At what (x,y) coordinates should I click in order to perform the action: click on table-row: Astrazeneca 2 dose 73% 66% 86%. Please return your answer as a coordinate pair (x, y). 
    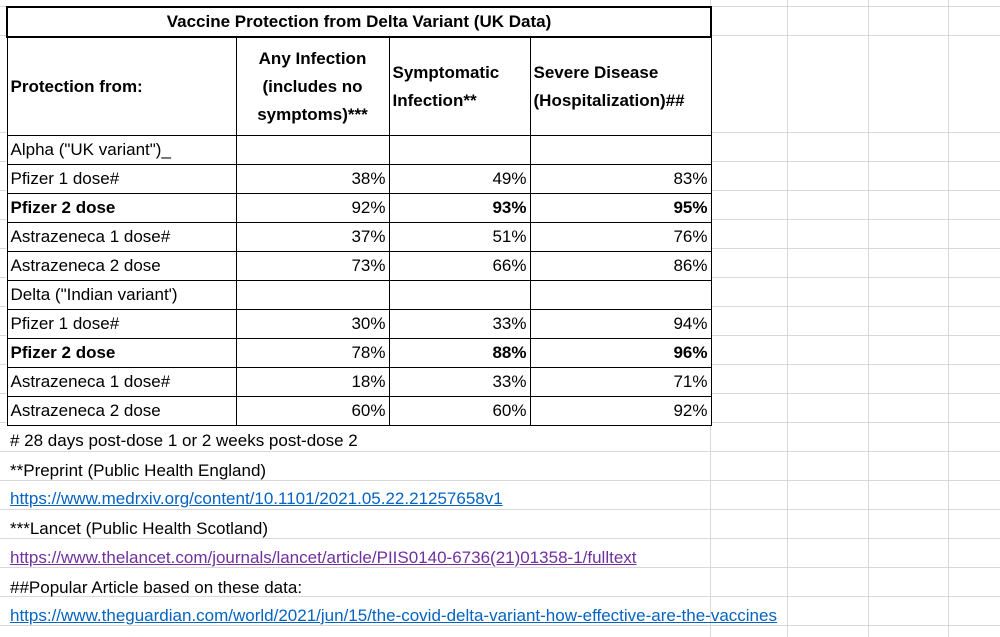
    Looking at the image, I should click on (359, 266).